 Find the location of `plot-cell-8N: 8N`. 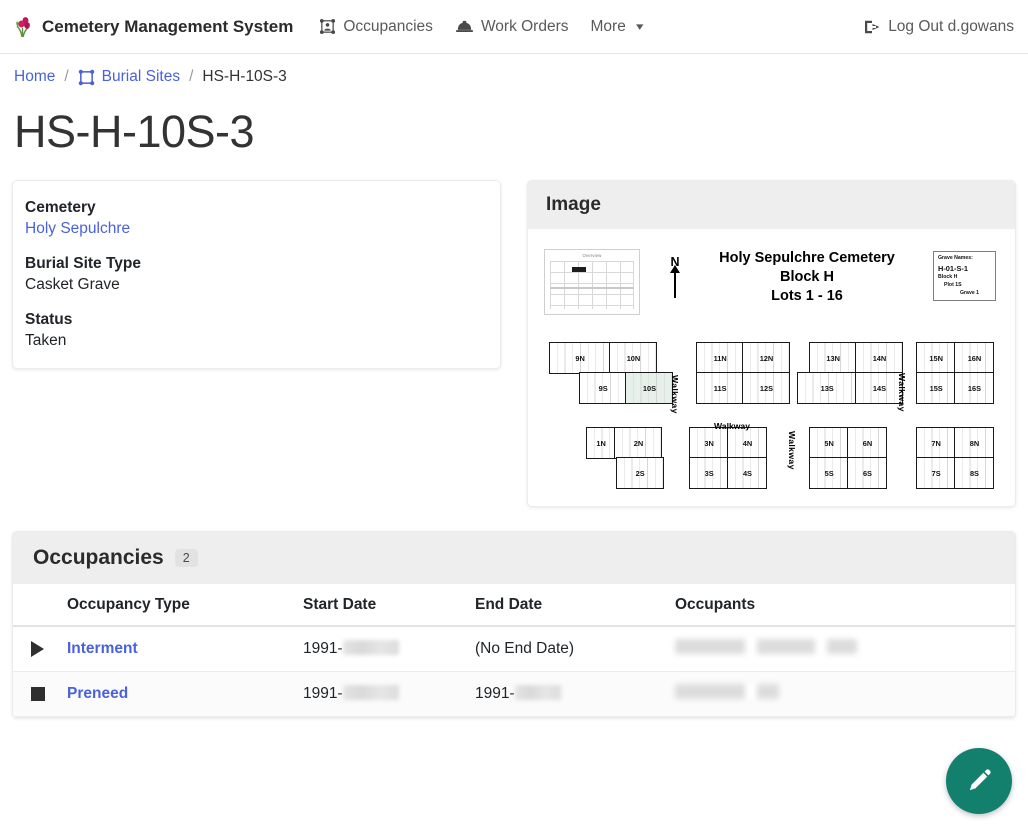

plot-cell-8N: 8N is located at coordinates (974, 443).